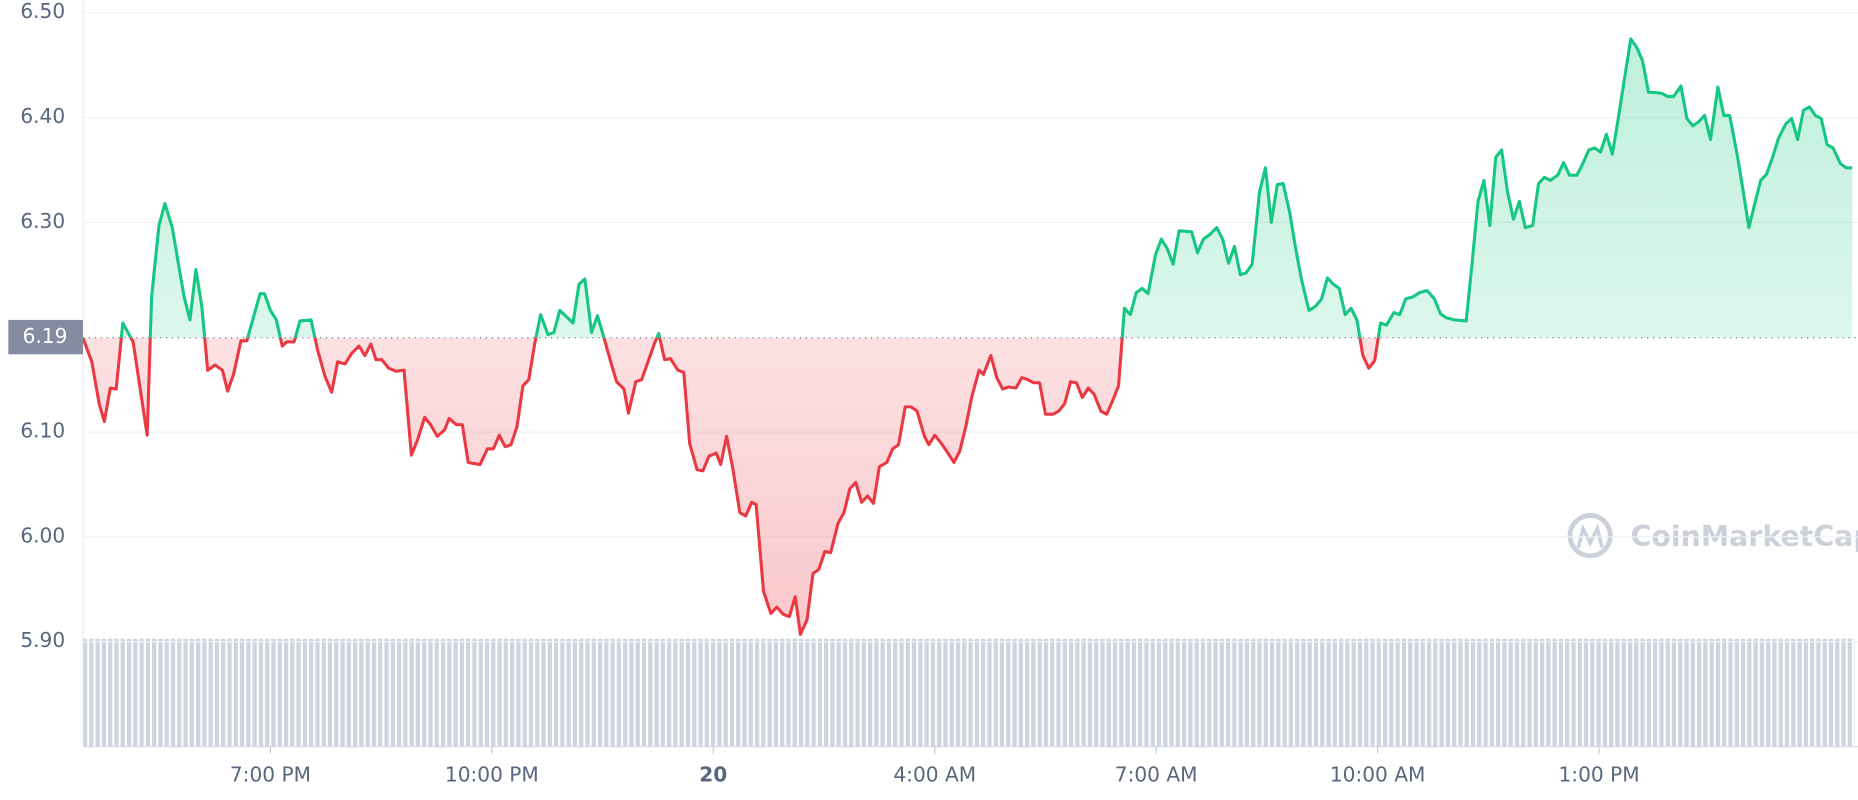 Image resolution: width=1858 pixels, height=800 pixels. What do you see at coordinates (1712, 536) in the screenshot?
I see `watermark: CoinMarketCap` at bounding box center [1712, 536].